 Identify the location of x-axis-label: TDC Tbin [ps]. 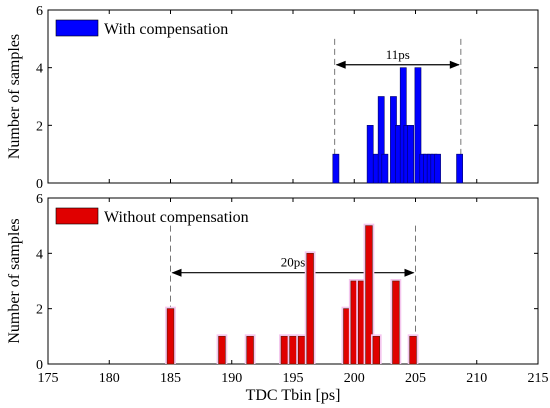
(293, 395).